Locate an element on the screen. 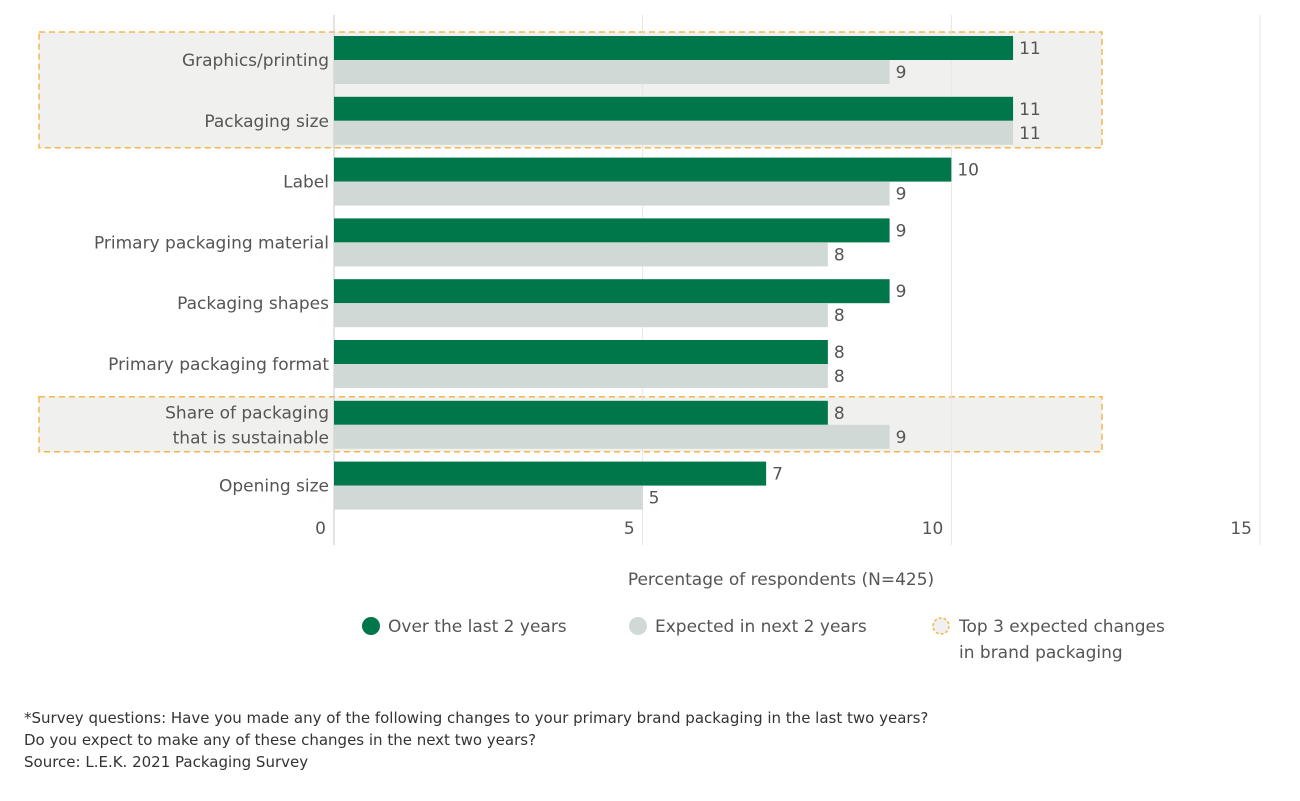 The image size is (1300, 801). x-tick-label: 15 is located at coordinates (1241, 529).